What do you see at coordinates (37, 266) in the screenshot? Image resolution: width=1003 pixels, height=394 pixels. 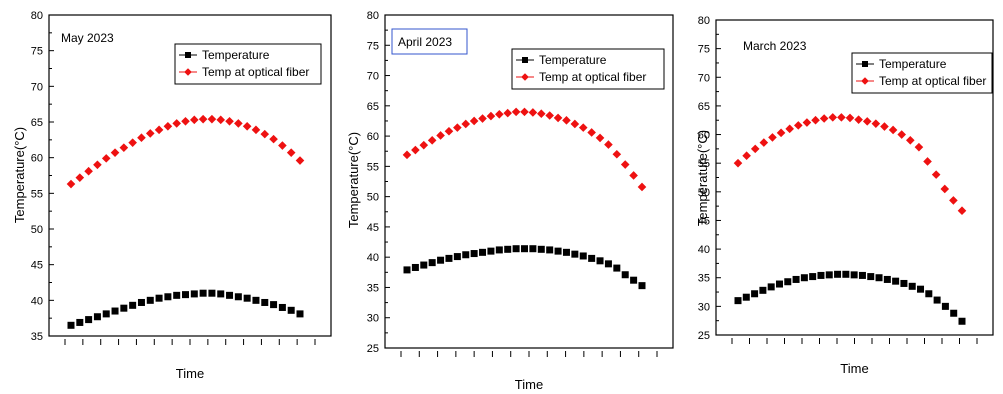 I see `y-tick-label: 45` at bounding box center [37, 266].